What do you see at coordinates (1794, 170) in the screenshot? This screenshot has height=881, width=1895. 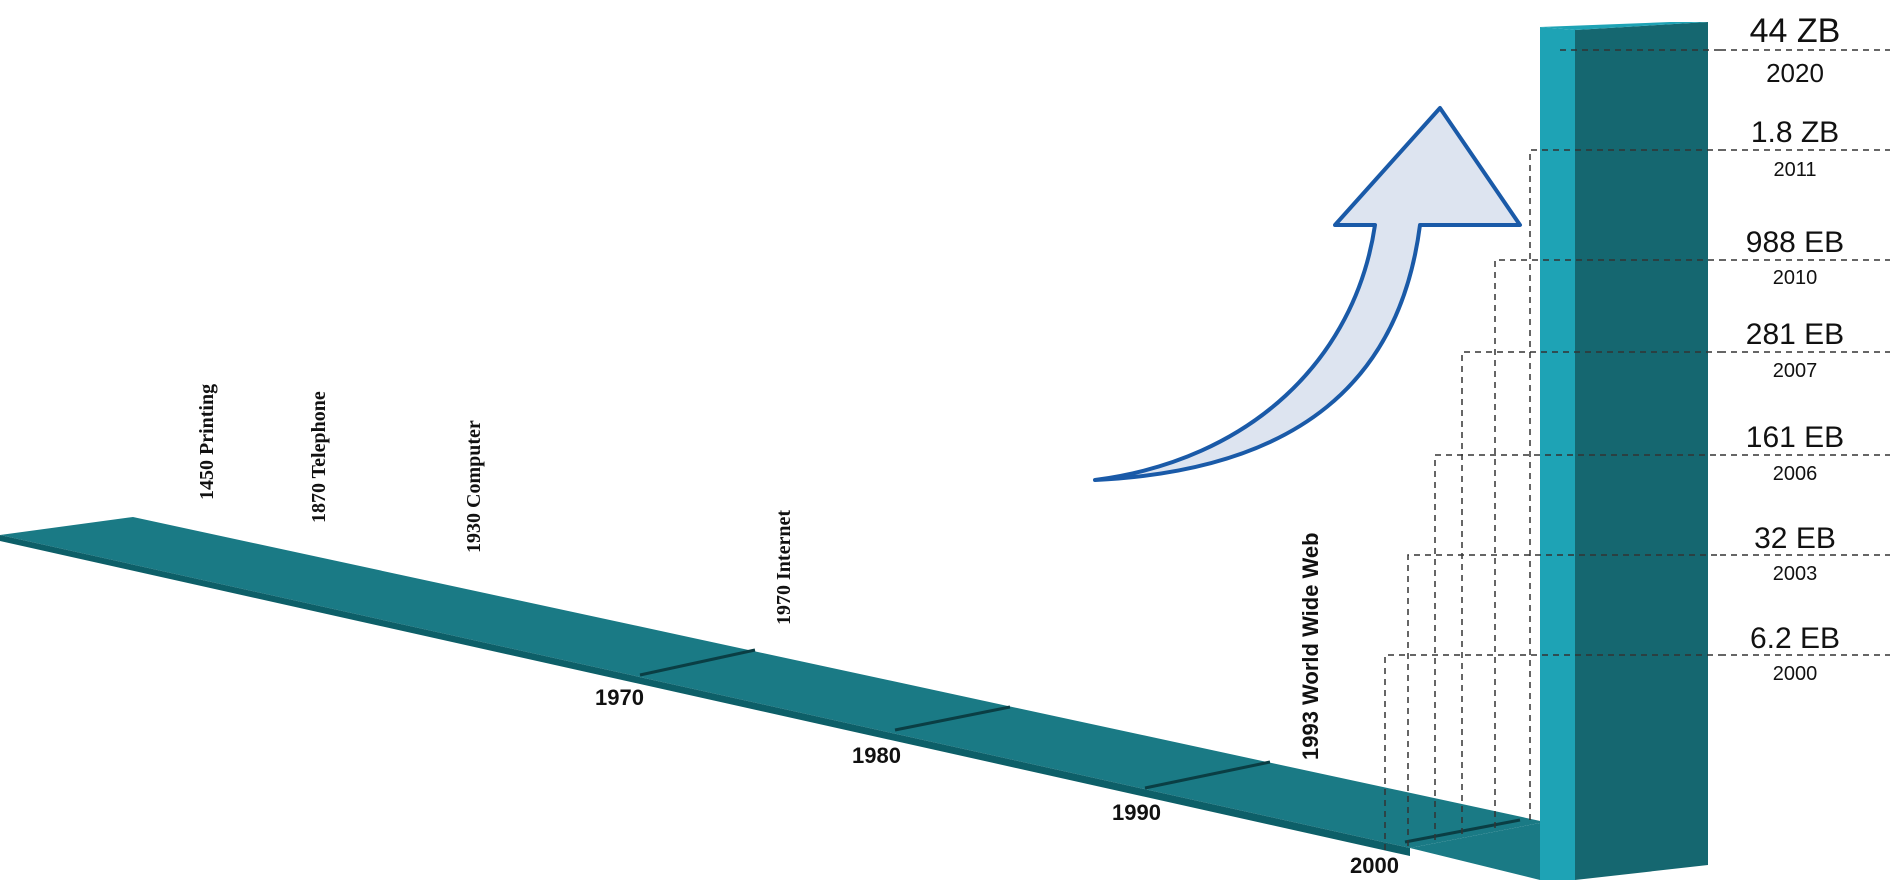 I see `volume-year: 2011` at bounding box center [1794, 170].